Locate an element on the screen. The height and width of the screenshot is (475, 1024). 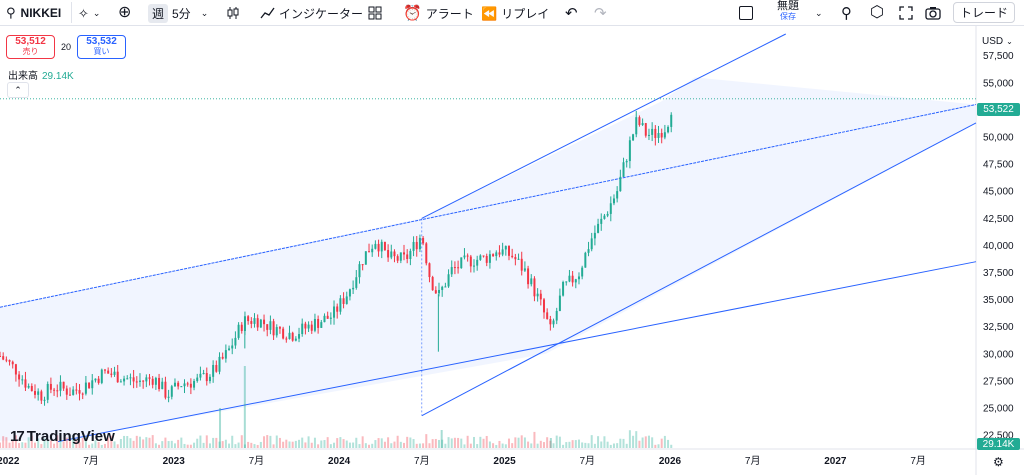
replay-button: ⏪ リプレイ is located at coordinates (515, 13).